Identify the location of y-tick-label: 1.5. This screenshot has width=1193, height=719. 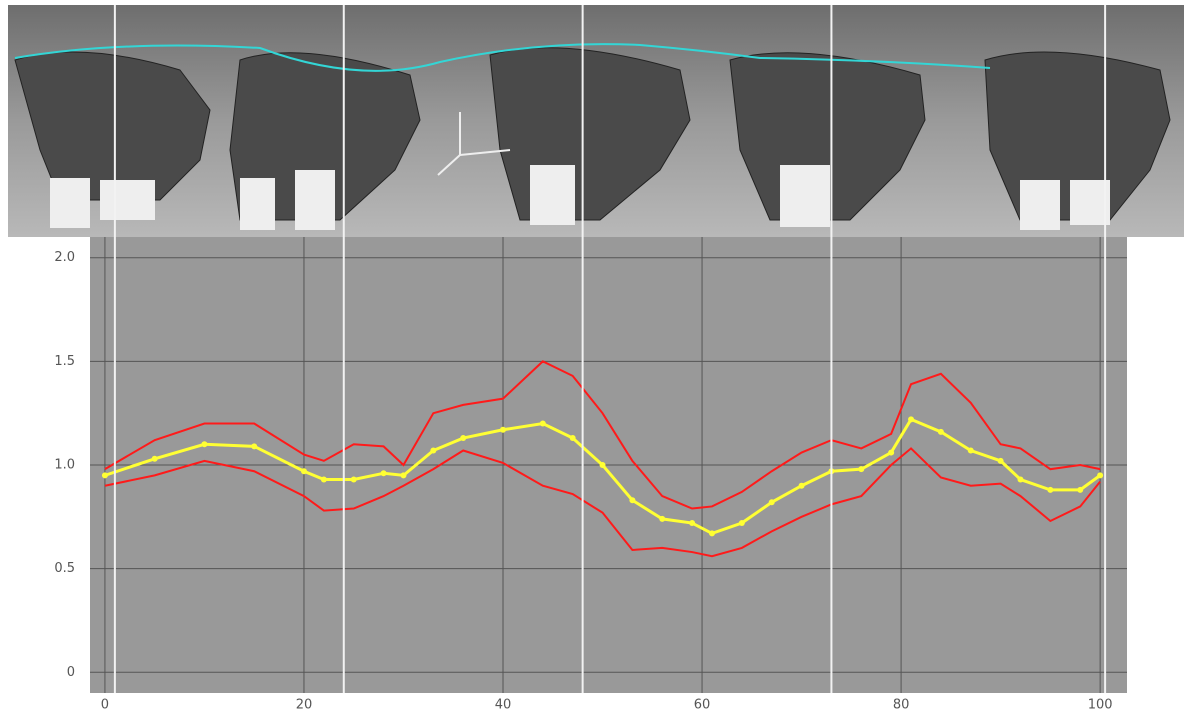
(64, 361).